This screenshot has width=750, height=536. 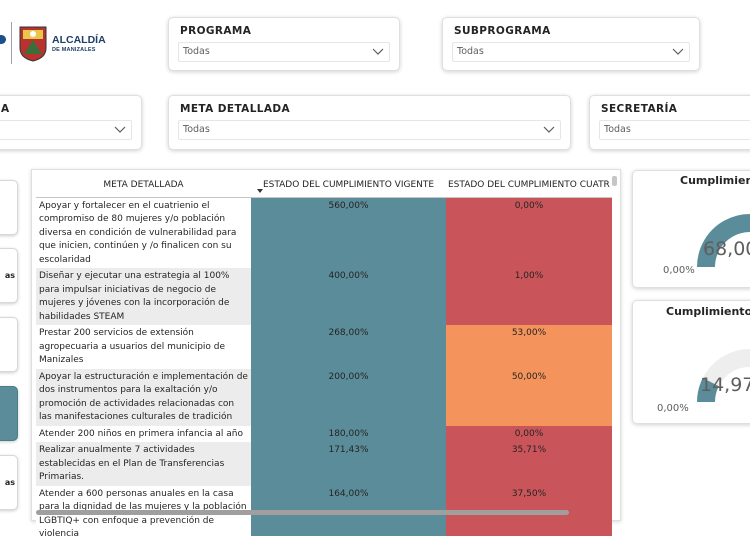 What do you see at coordinates (691, 362) in the screenshot?
I see `gauge-card-2: Cumplimiento t 14,97 0,00%` at bounding box center [691, 362].